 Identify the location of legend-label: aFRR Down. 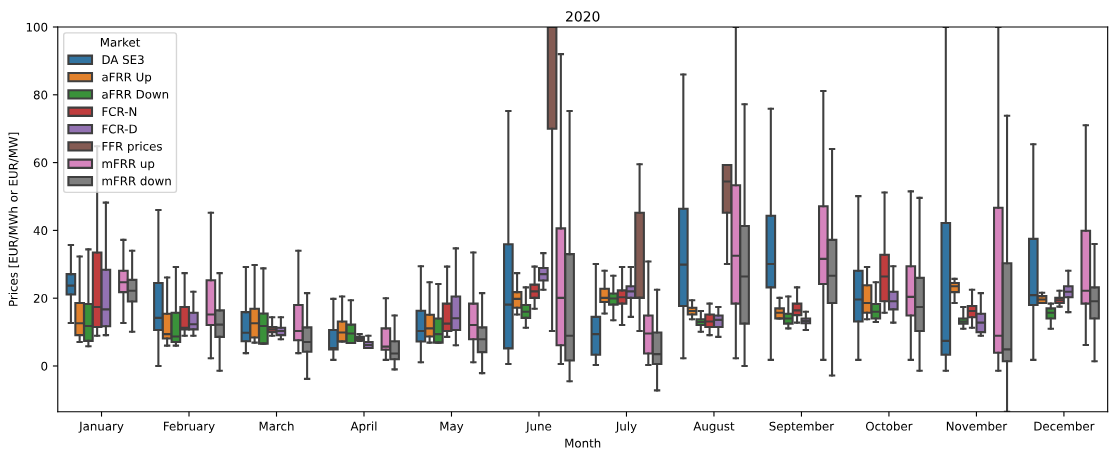
(135, 94).